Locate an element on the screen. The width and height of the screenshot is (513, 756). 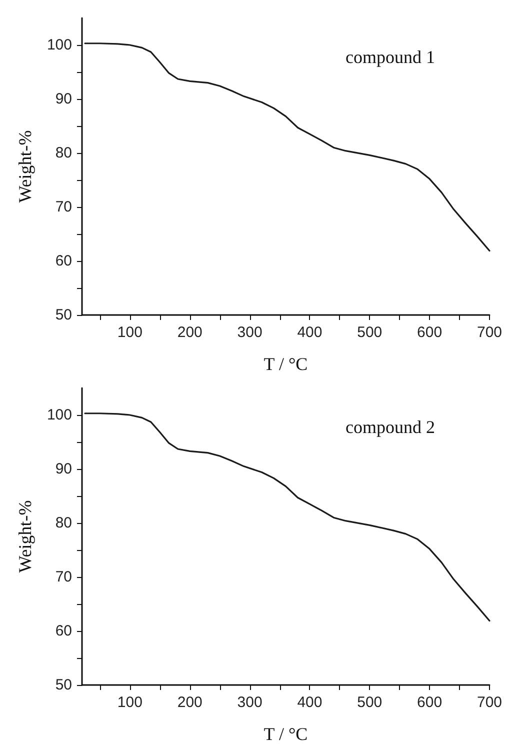
annotation: compound 1 is located at coordinates (391, 57).